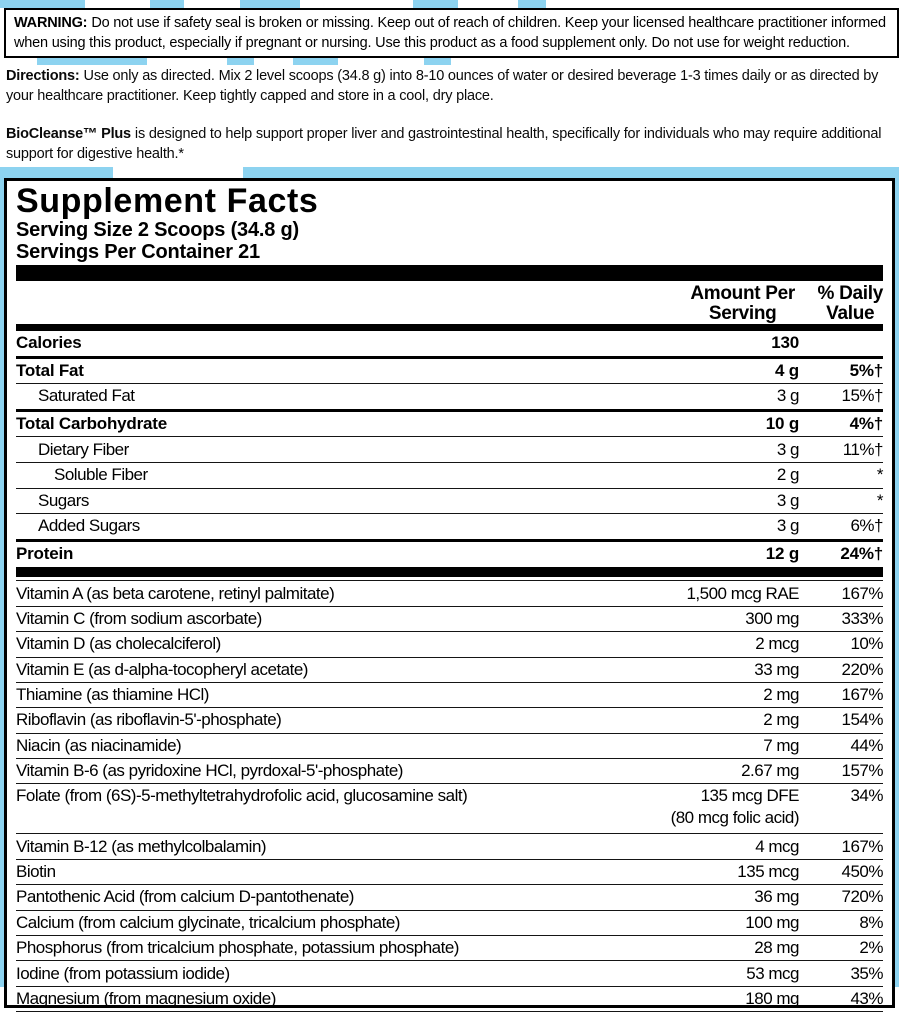 The height and width of the screenshot is (1012, 899). Describe the element at coordinates (776, 669) in the screenshot. I see `nutrient-amount: 33 mg` at that location.